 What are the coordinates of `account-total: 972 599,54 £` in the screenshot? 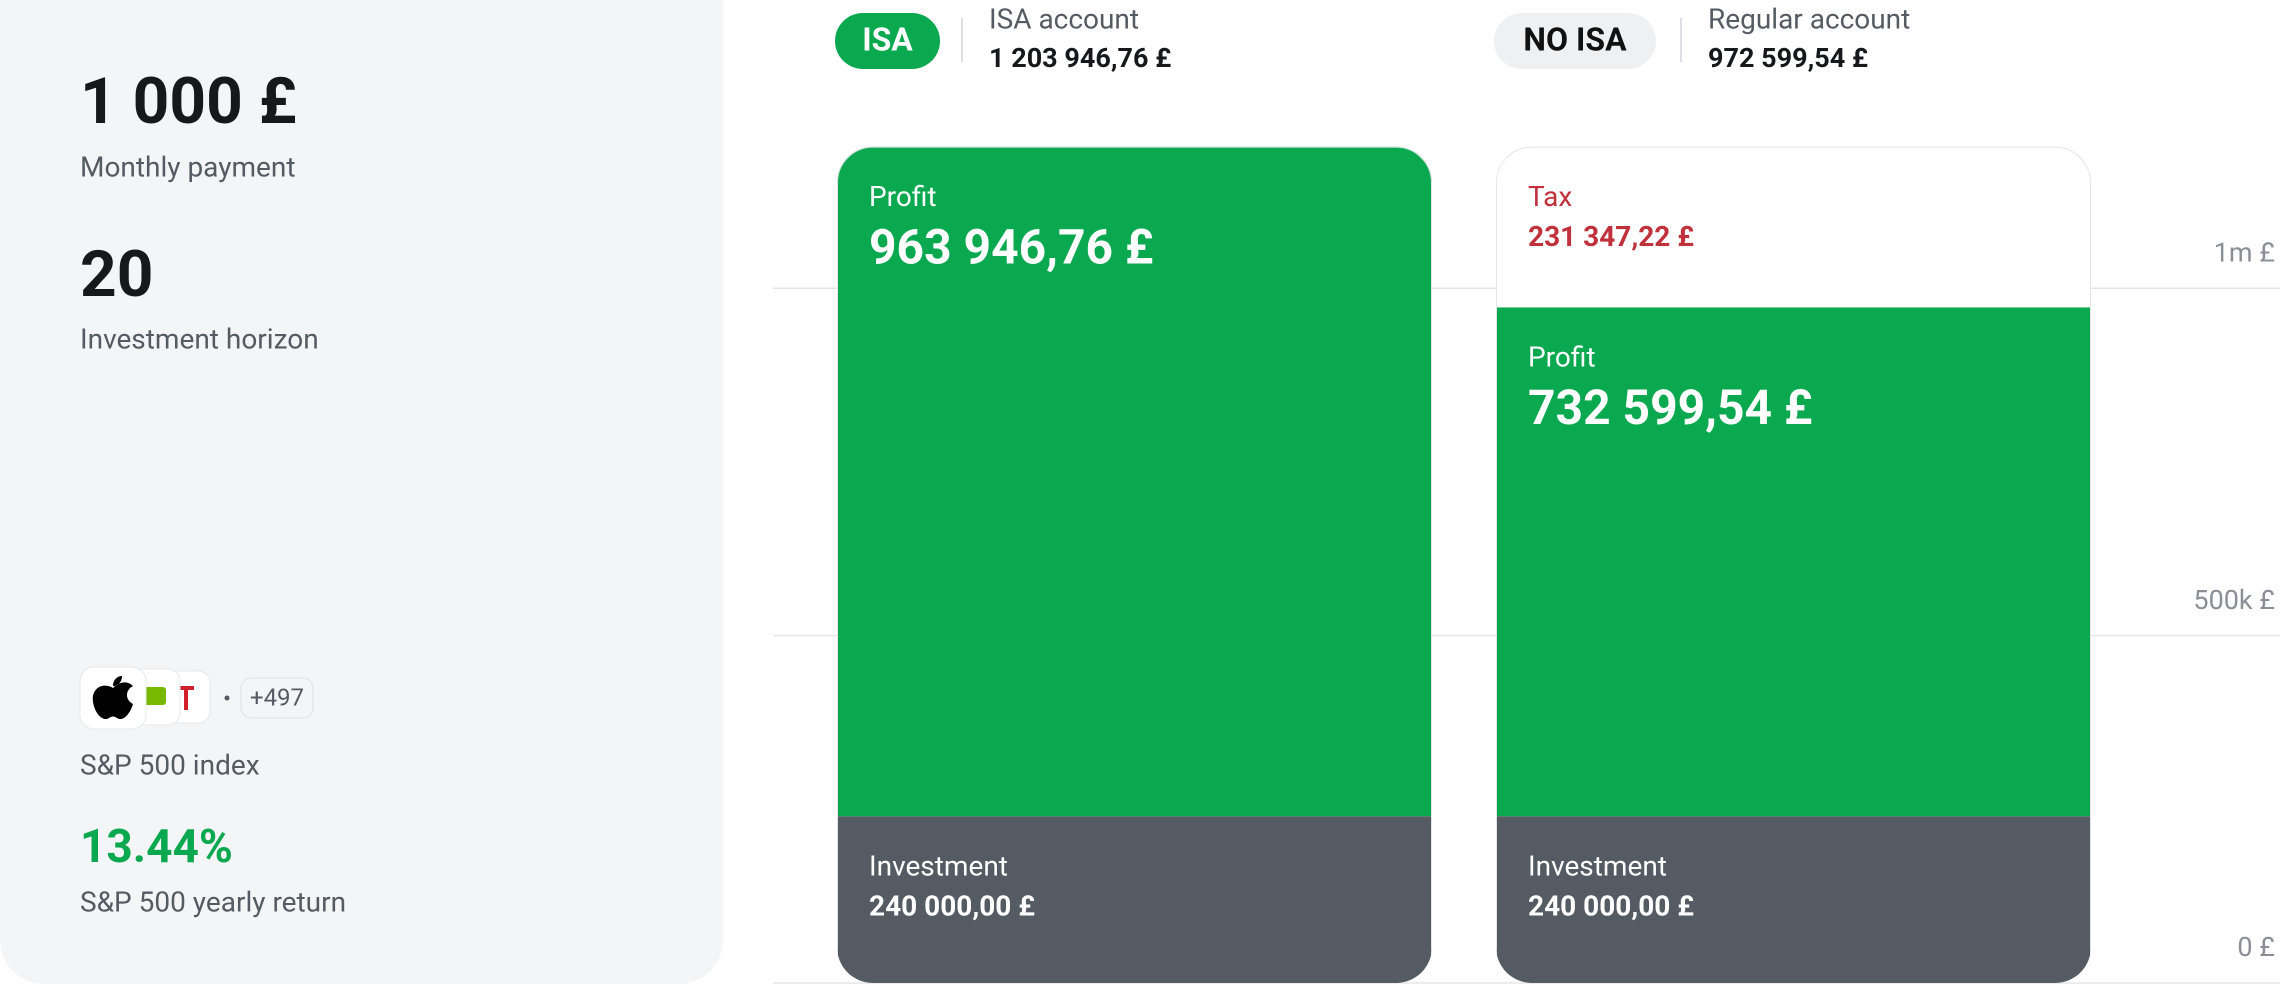 It's located at (1788, 58).